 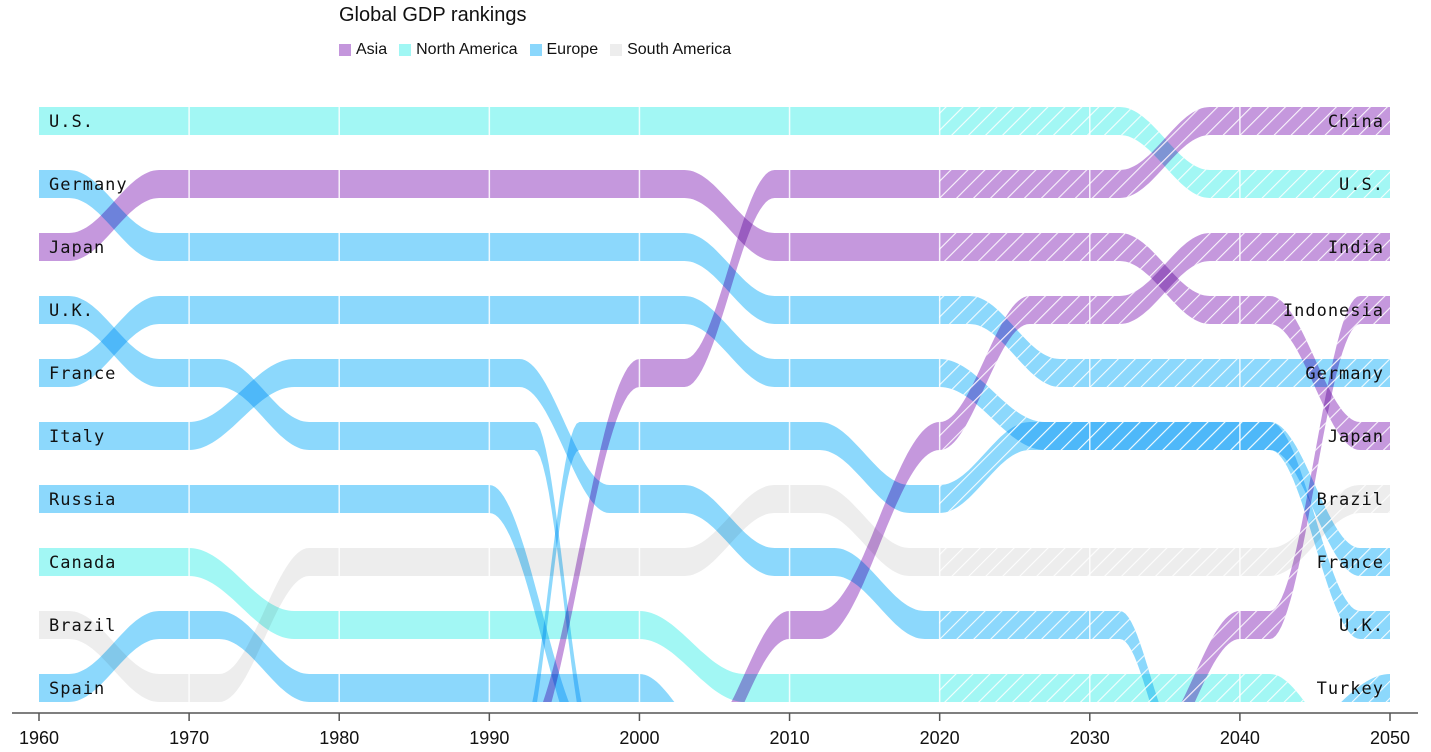 What do you see at coordinates (82, 626) in the screenshot?
I see `left-label-brazil: Brazil` at bounding box center [82, 626].